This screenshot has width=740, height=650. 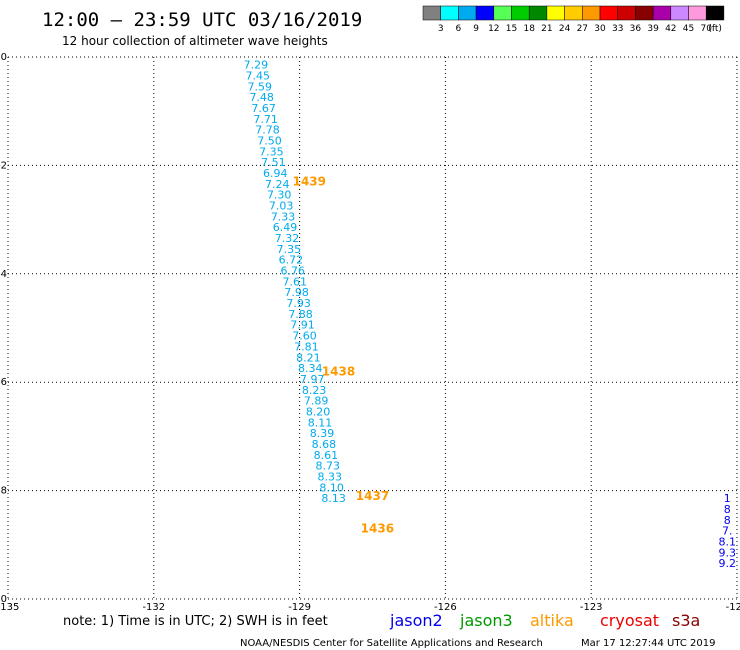 I want to click on x-tick-label: -126, so click(x=445, y=607).